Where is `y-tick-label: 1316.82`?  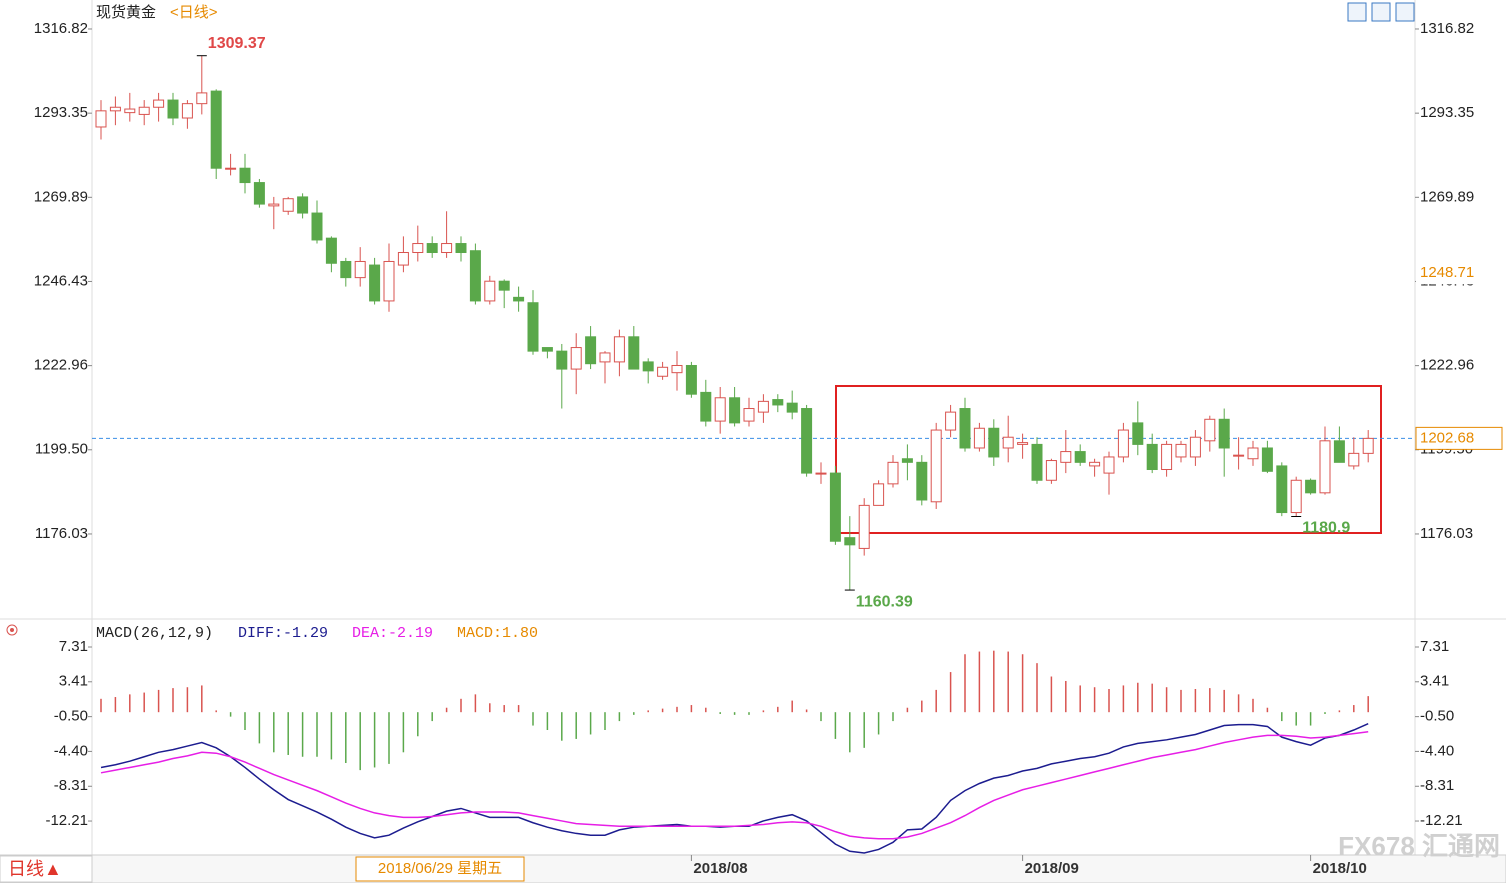 y-tick-label: 1316.82 is located at coordinates (61, 28).